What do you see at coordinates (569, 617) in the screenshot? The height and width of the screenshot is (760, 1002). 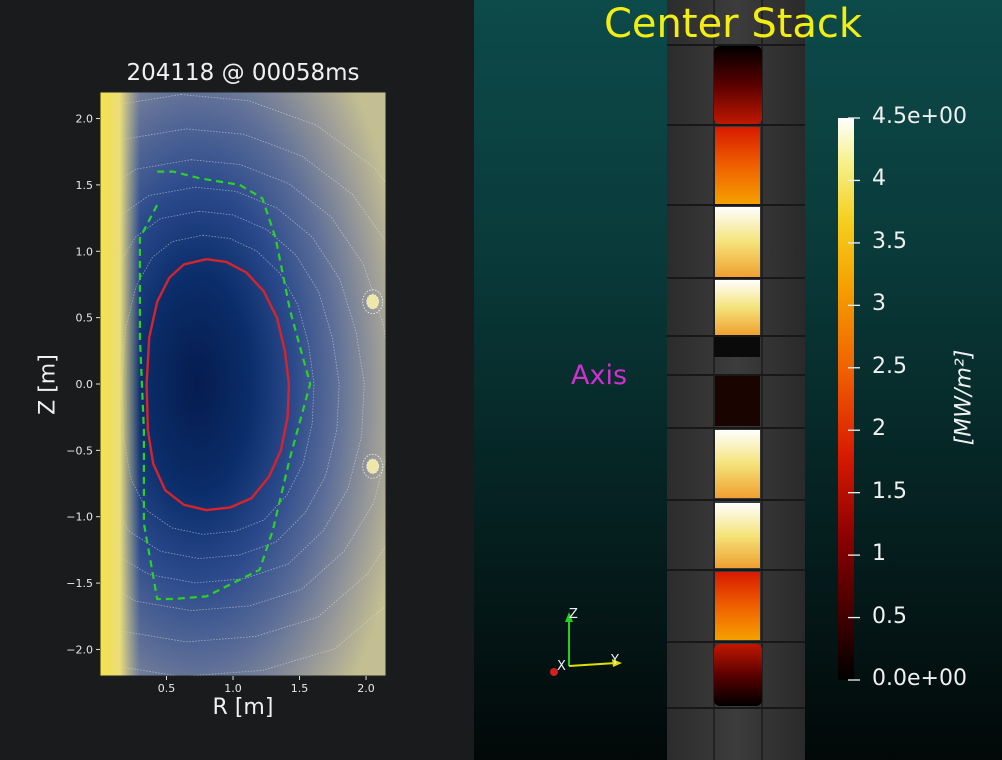 I see `triad-z-arrow` at bounding box center [569, 617].